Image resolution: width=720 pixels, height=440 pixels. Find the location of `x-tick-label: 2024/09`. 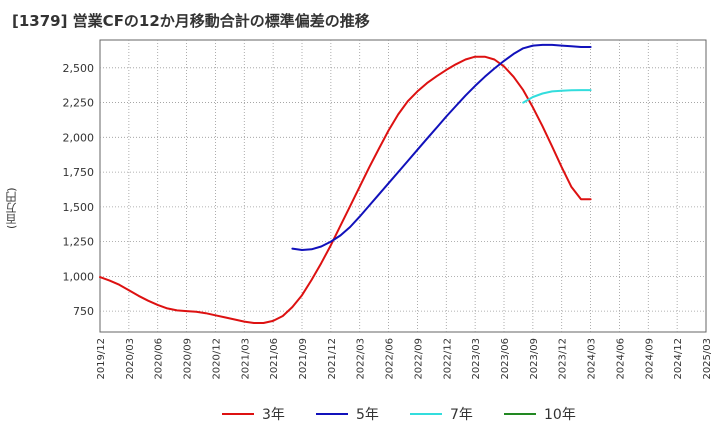

x-tick-label: 2024/09 is located at coordinates (649, 359).